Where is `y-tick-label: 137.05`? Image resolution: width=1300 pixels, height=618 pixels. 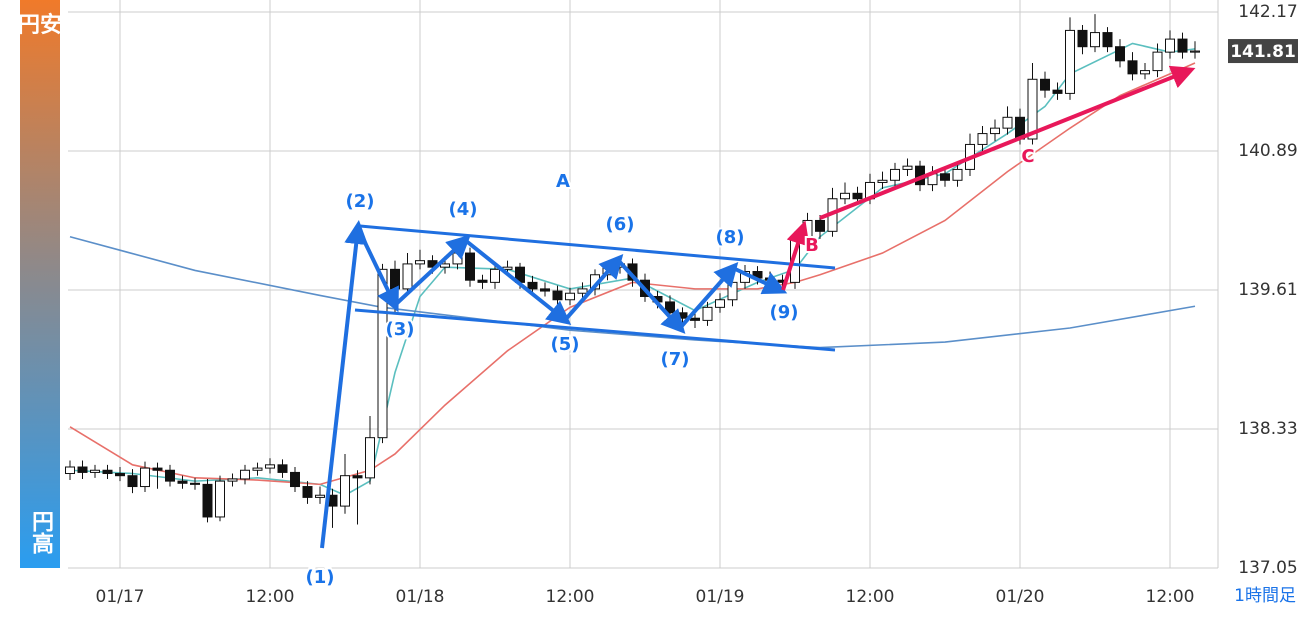 y-tick-label: 137.05 is located at coordinates (1267, 568).